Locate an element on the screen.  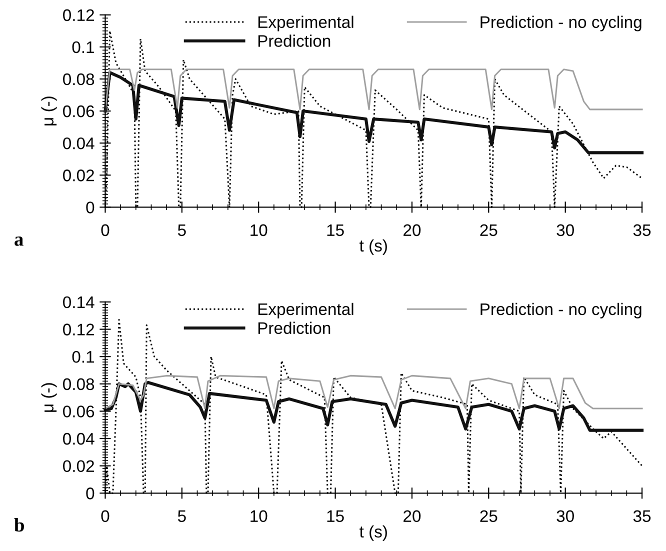
text: b is located at coordinates (19, 525).